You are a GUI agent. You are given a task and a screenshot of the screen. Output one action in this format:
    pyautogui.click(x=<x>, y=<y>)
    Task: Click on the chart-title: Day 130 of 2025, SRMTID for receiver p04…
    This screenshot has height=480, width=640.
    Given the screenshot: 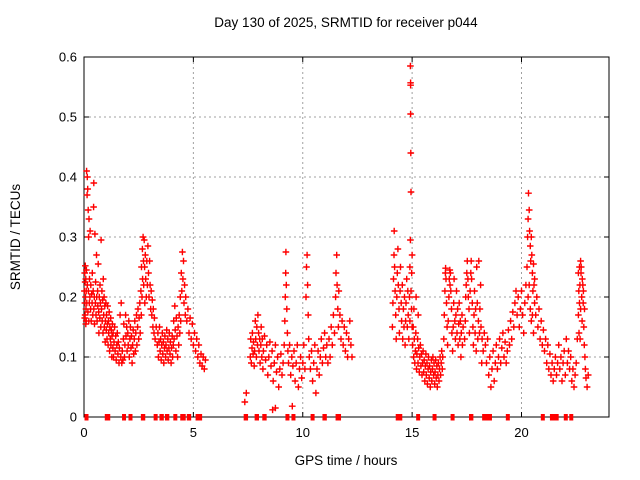 What is the action you would take?
    pyautogui.click(x=346, y=22)
    